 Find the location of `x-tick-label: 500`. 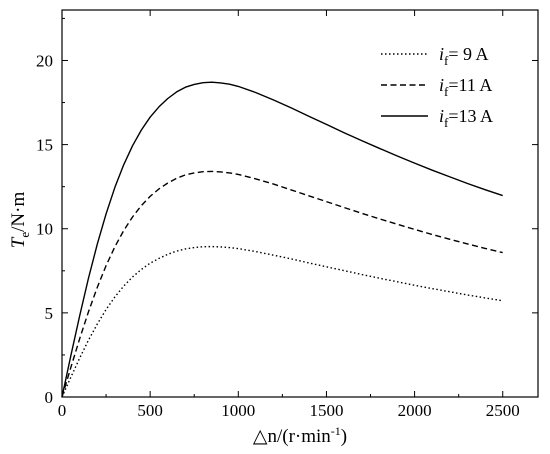

x-tick-label: 500 is located at coordinates (150, 410).